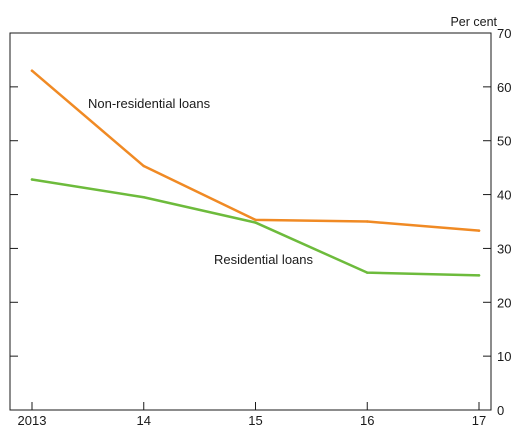  Describe the element at coordinates (32, 70) in the screenshot. I see `series-0-point-2013` at that location.